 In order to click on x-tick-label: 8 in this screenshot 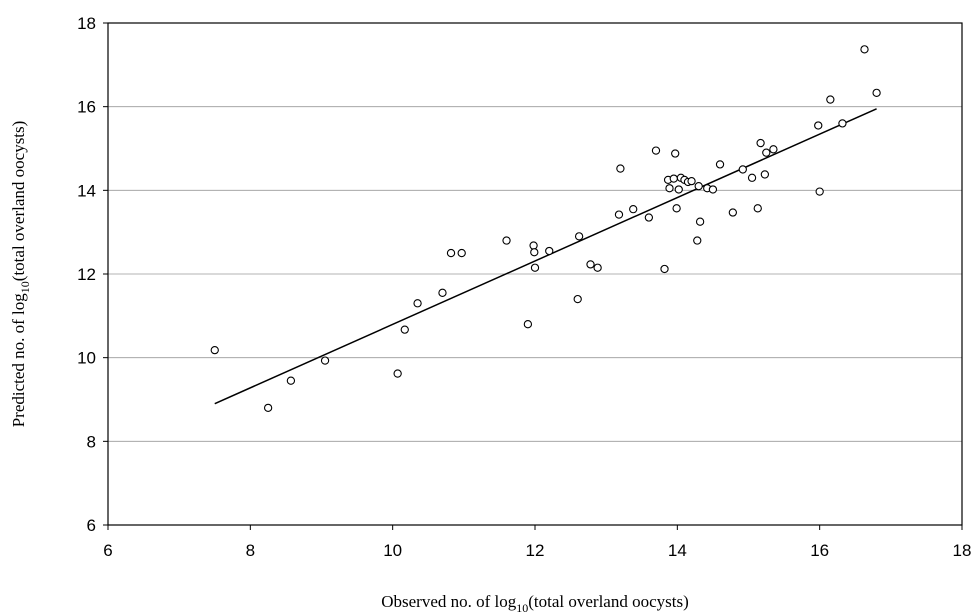, I will do `click(250, 550)`.